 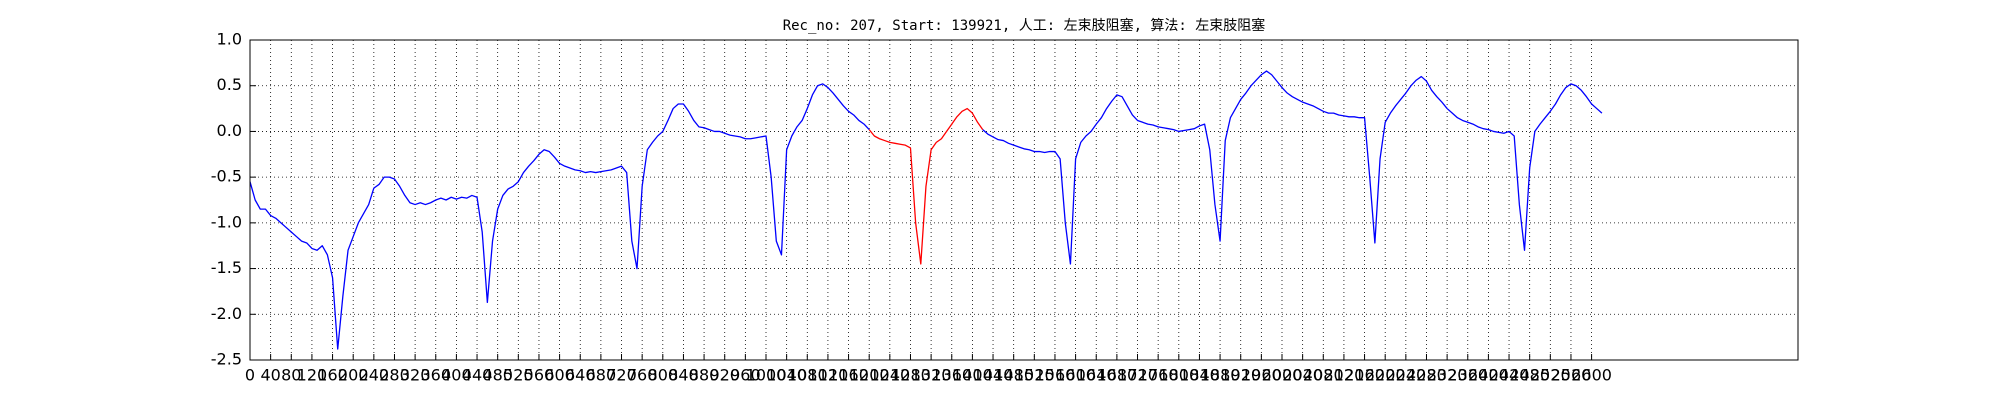 I want to click on x-tick-label: 920, so click(x=724, y=375).